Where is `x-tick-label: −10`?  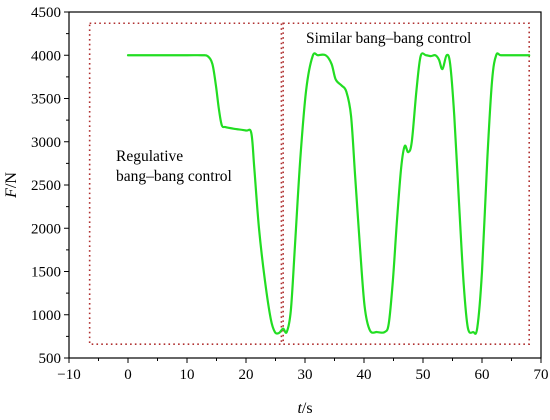
x-tick-label: −10 is located at coordinates (68, 375).